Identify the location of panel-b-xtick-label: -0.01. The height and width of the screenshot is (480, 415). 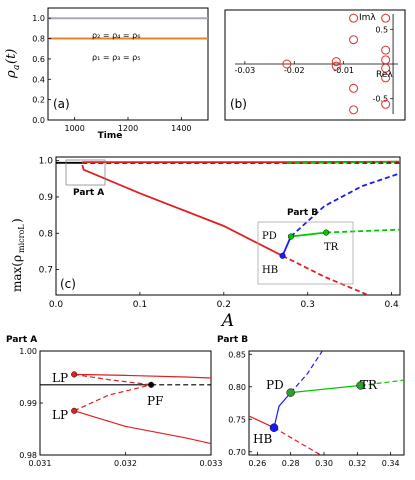
(343, 70).